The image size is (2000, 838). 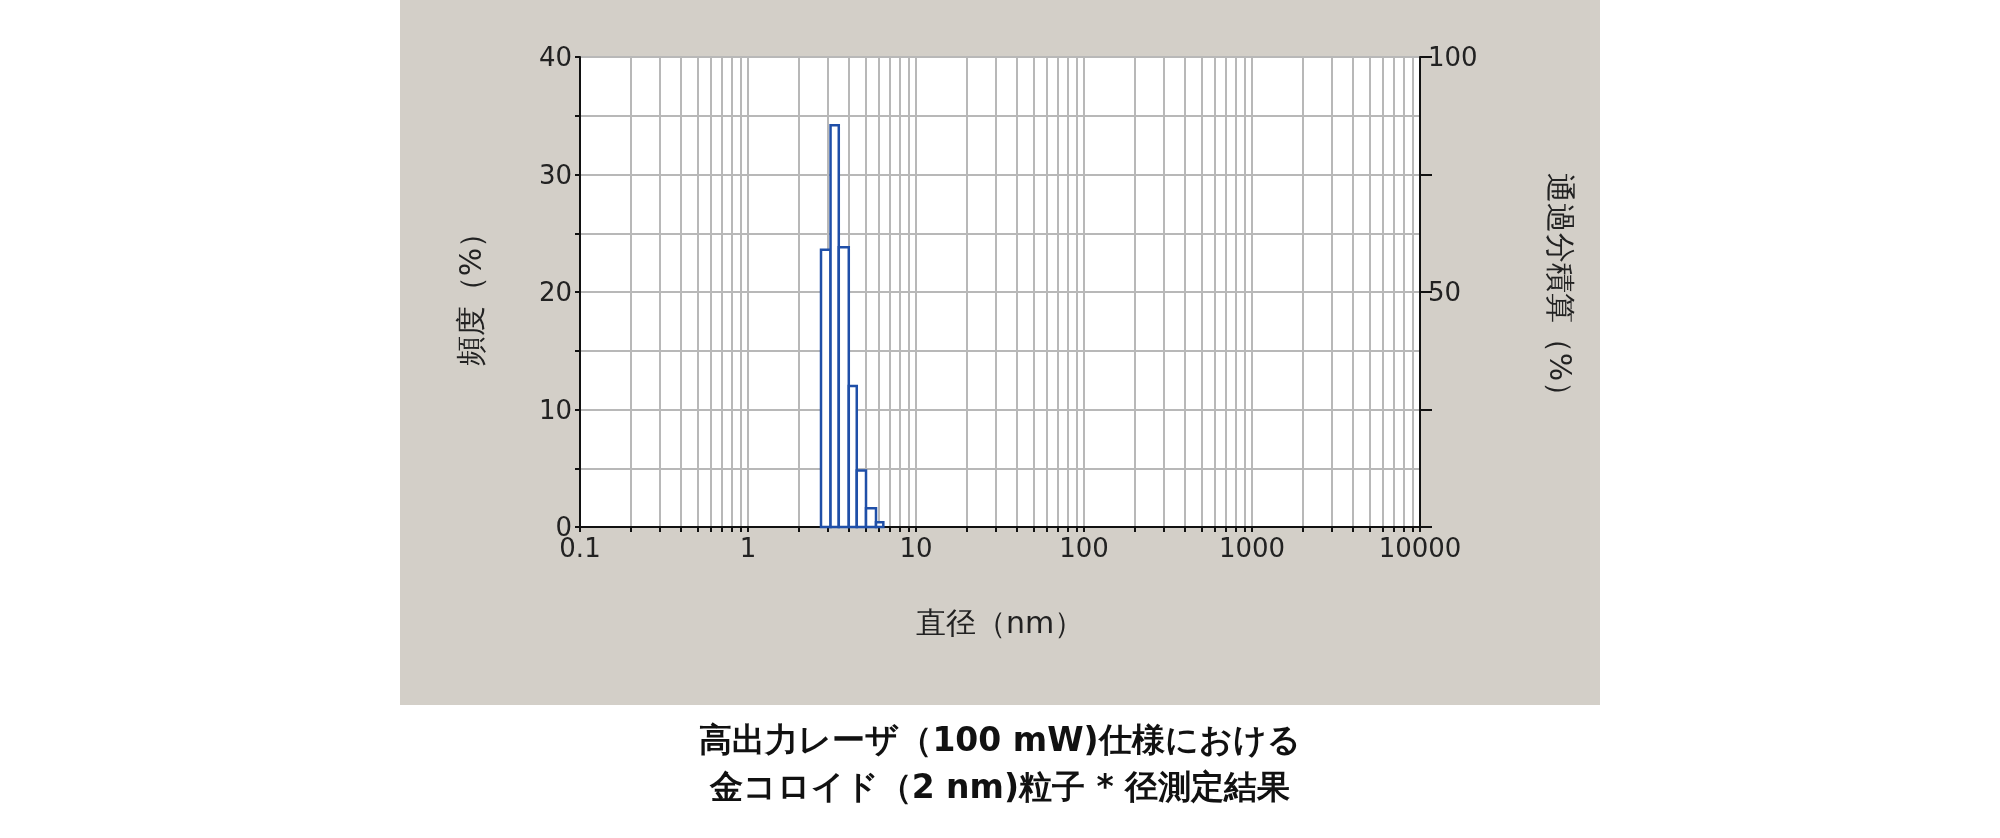 What do you see at coordinates (1445, 292) in the screenshot?
I see `y2-tick-label: 50` at bounding box center [1445, 292].